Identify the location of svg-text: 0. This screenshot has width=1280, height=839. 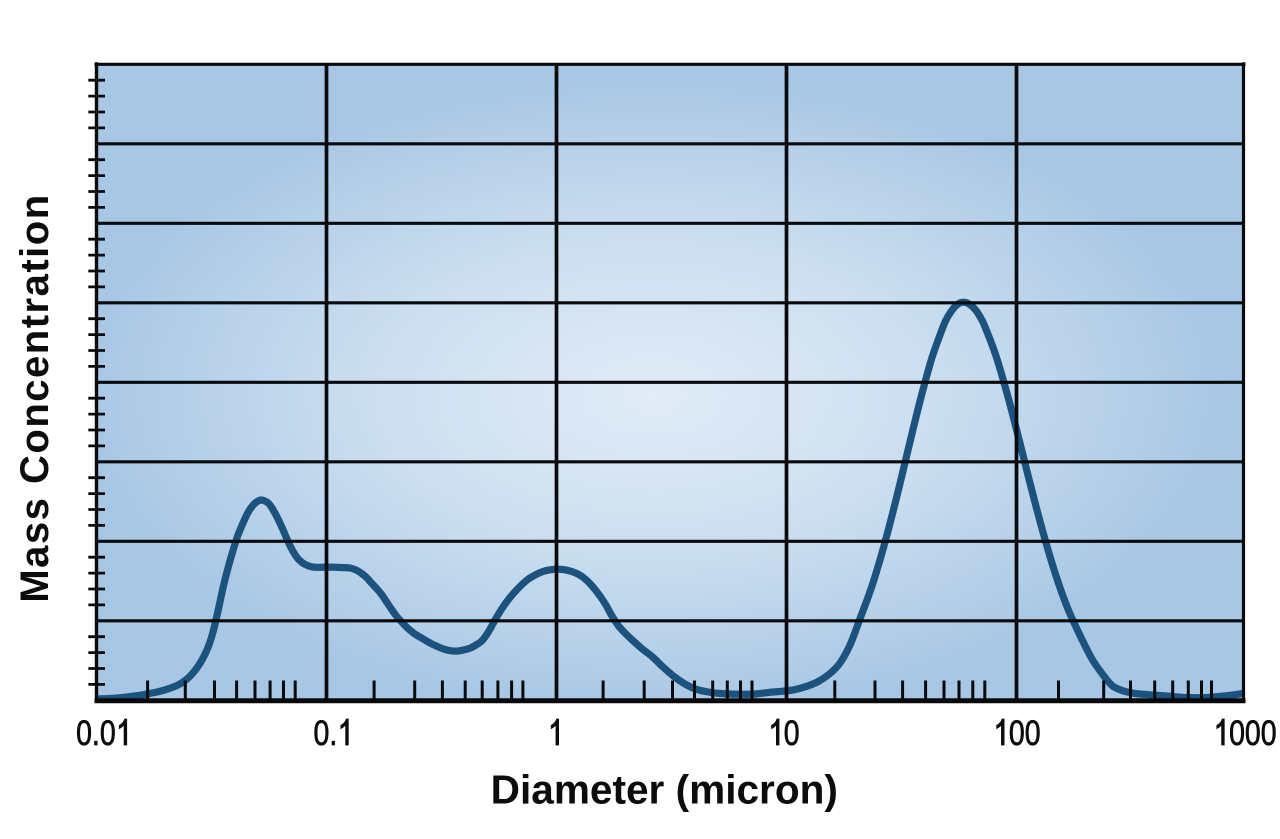
(792, 733).